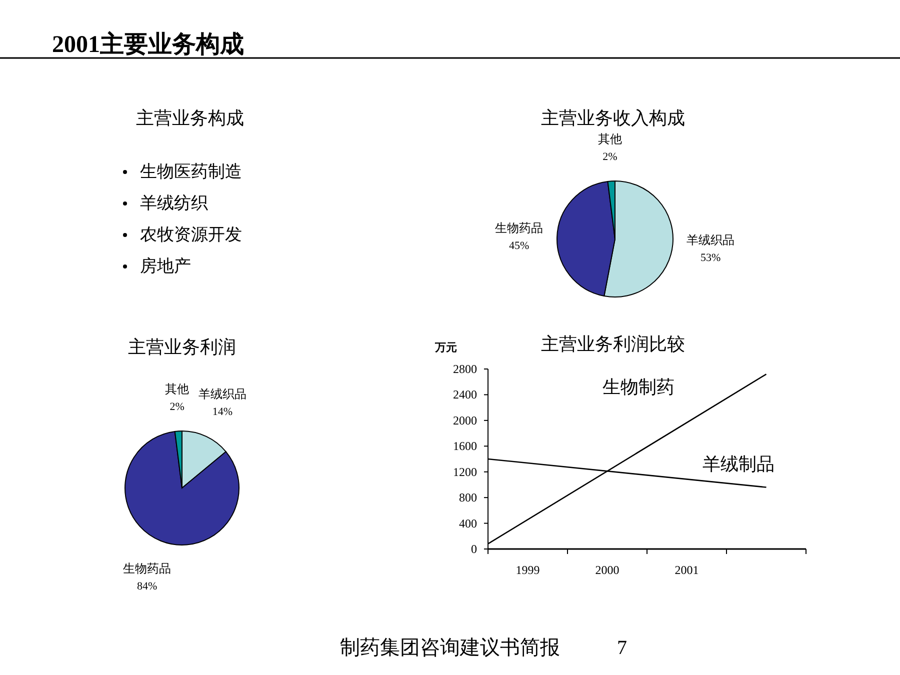  I want to click on text: 生物医药制造, so click(191, 171).